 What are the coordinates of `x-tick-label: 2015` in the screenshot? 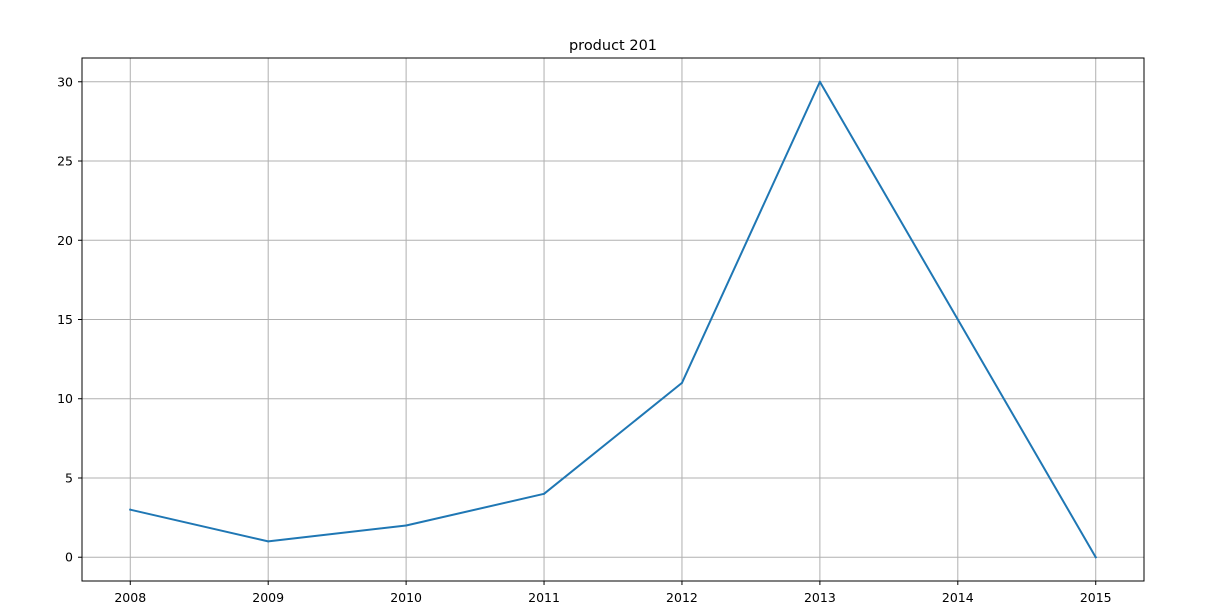 It's located at (1096, 597).